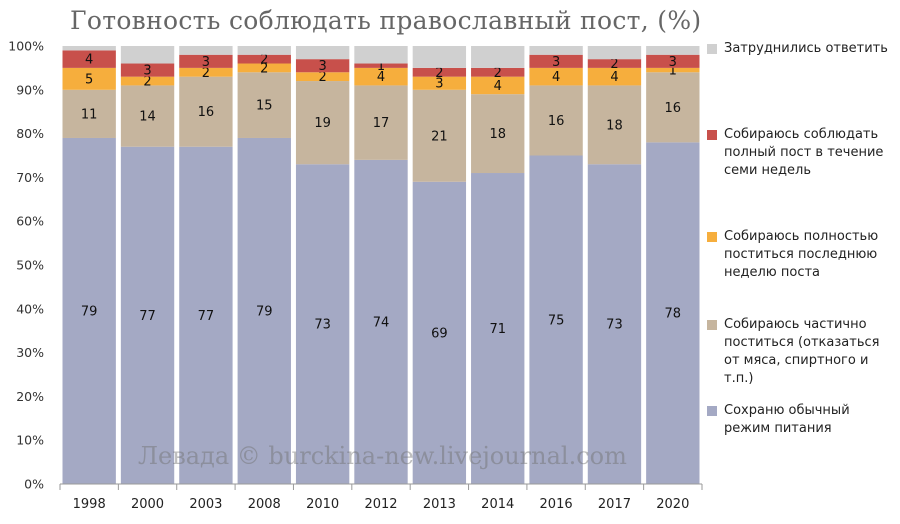 Image resolution: width=900 pixels, height=524 pixels. I want to click on legend-label: Затруднились ответить, so click(806, 48).